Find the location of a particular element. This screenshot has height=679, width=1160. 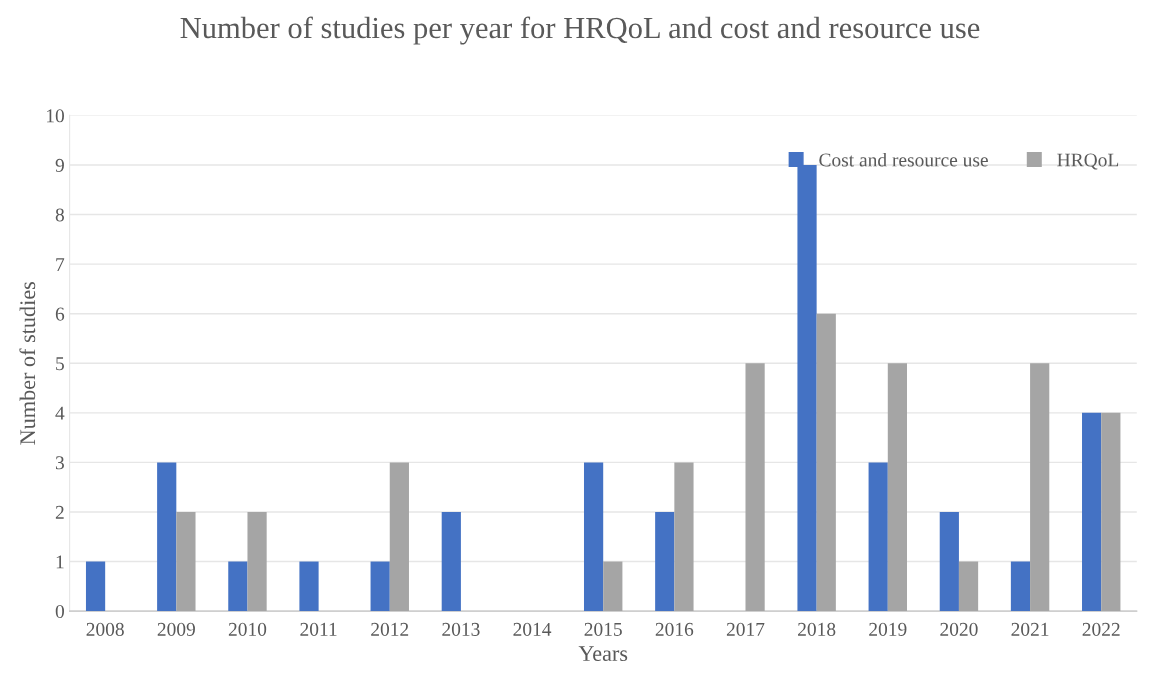

y-tick-label: 5 is located at coordinates (60, 364).